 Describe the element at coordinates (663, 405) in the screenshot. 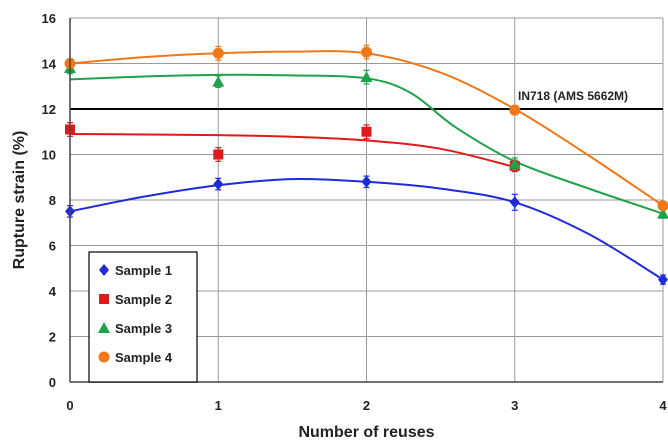

I see `x-tick-label: 4` at that location.